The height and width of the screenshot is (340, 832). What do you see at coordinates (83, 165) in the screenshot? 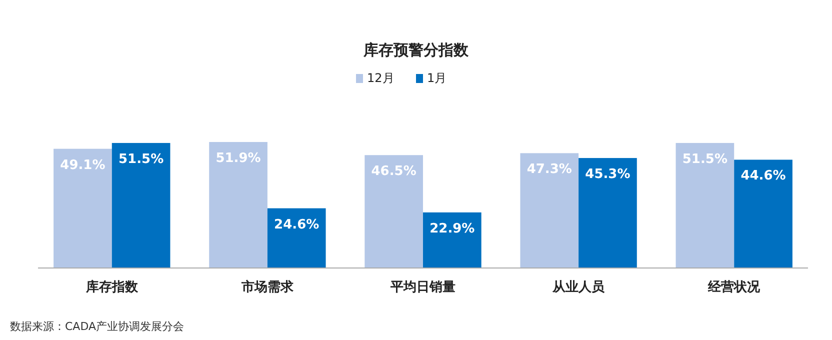
I see `data-label: 49.1%` at bounding box center [83, 165].